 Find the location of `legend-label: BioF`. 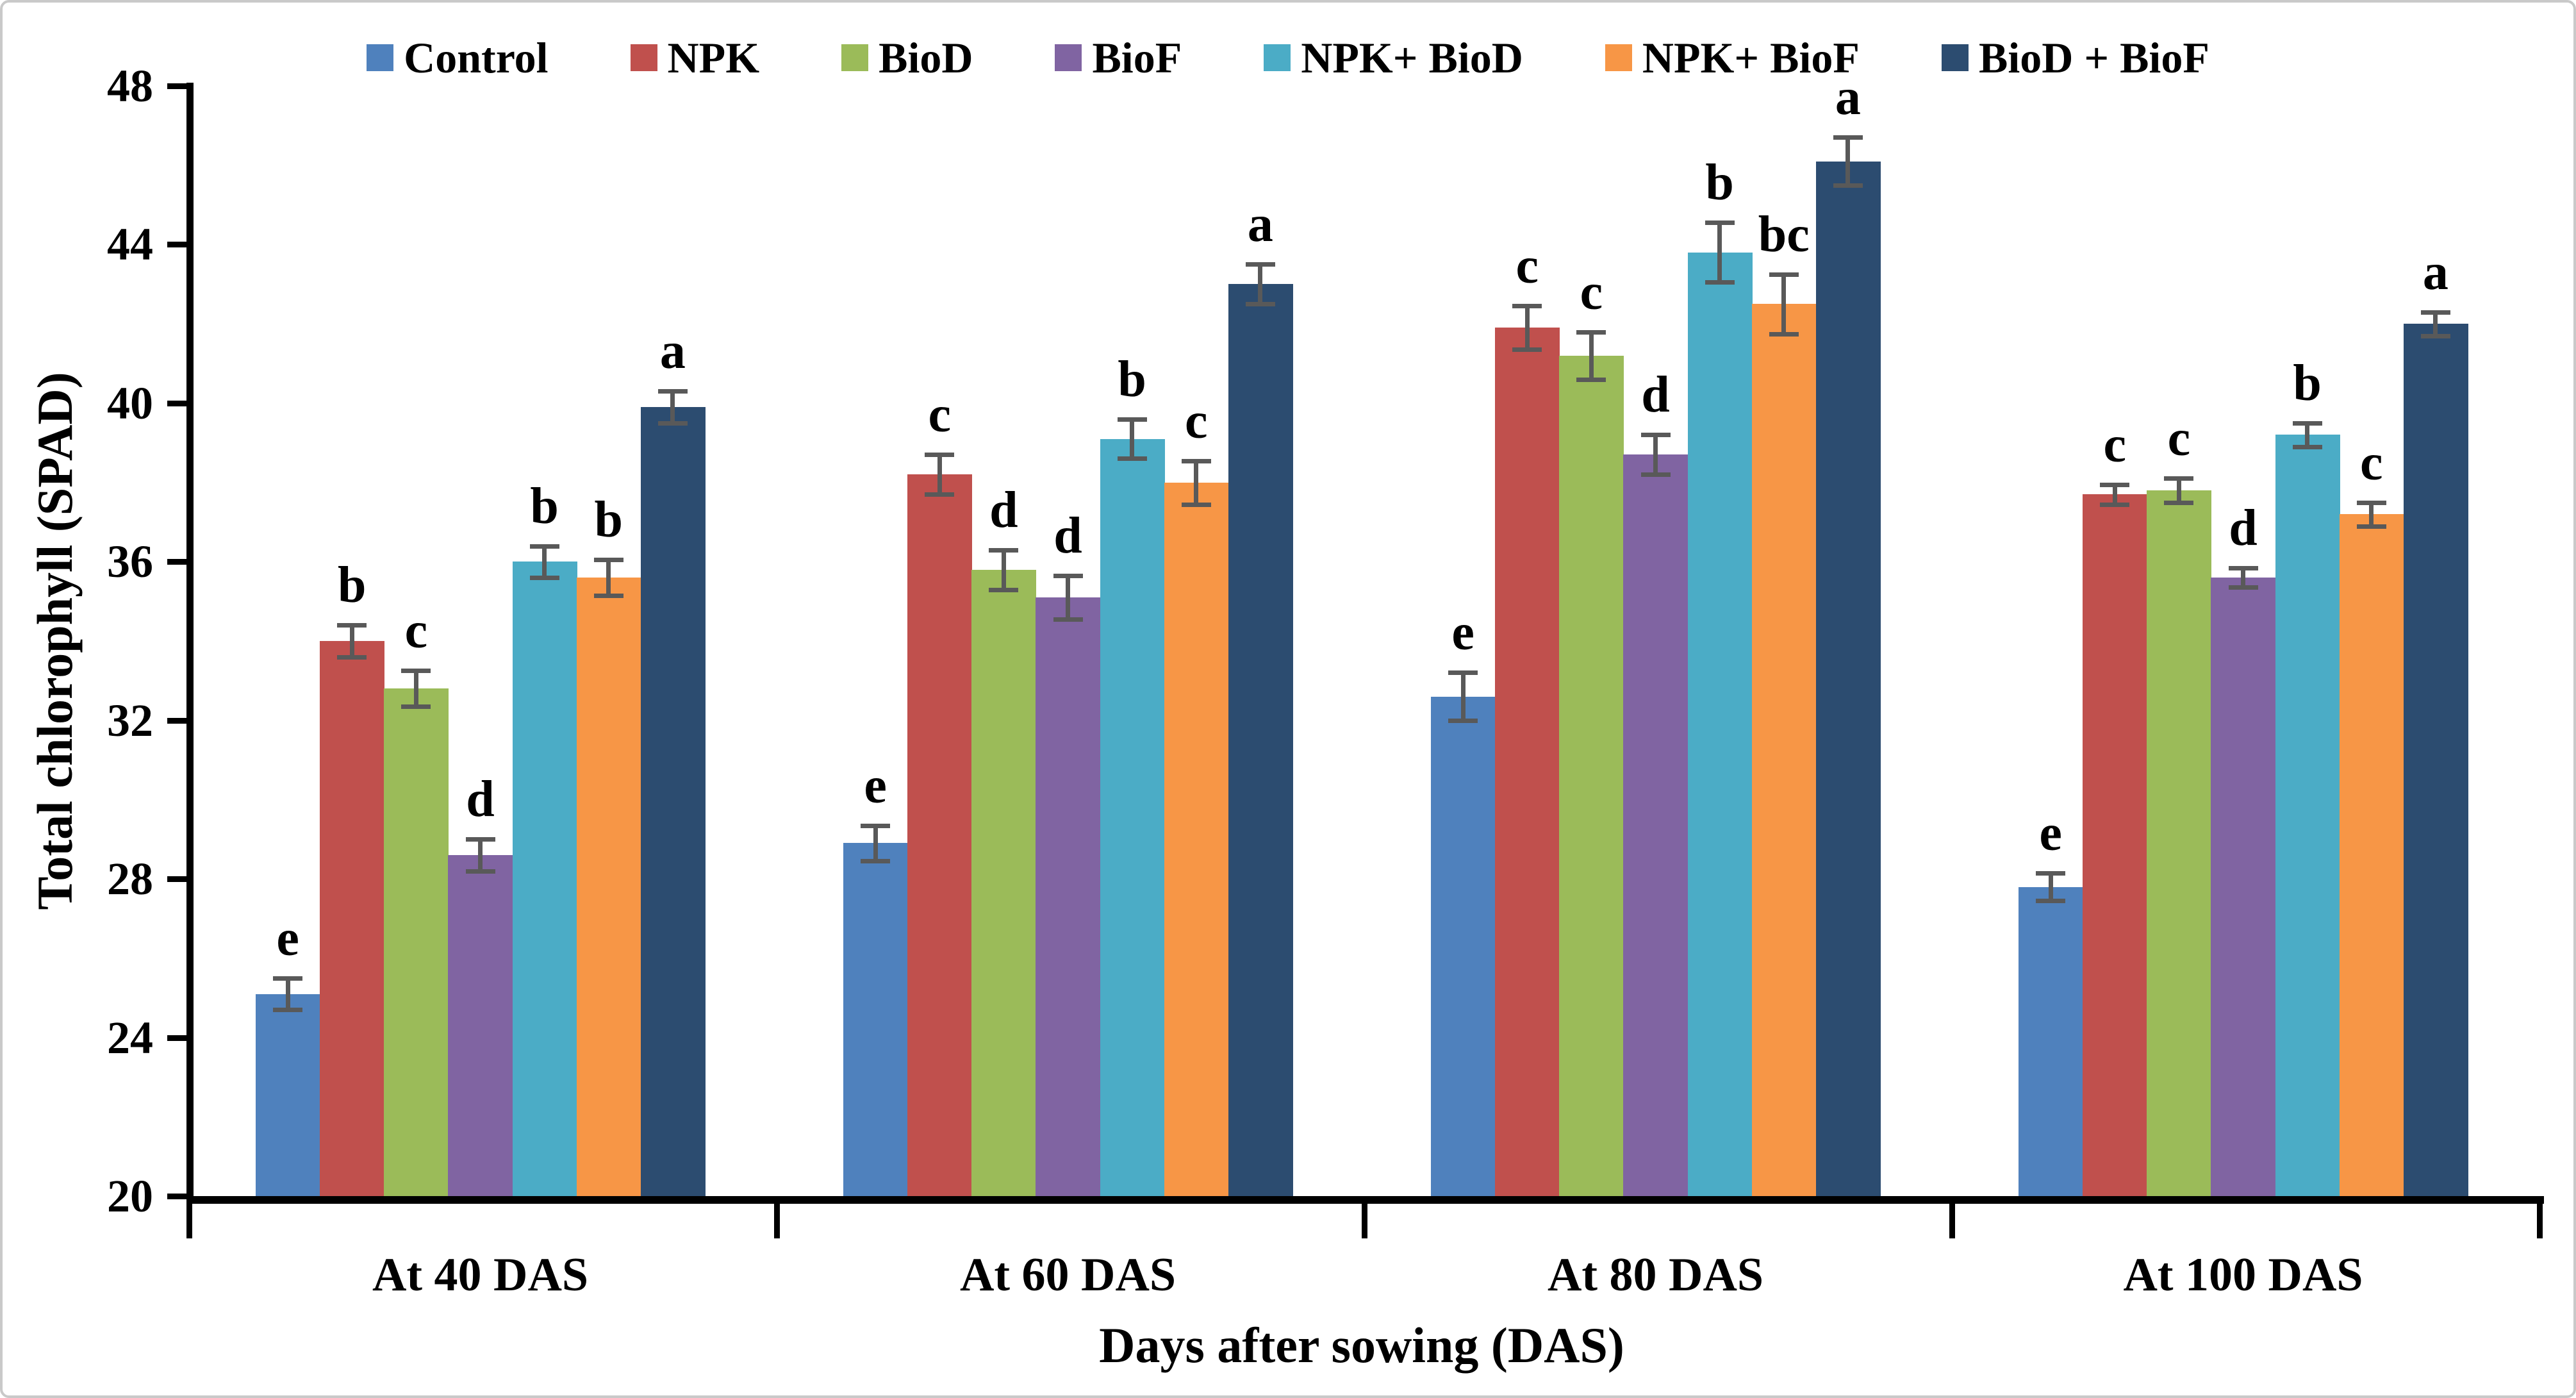

legend-label: BioF is located at coordinates (1137, 58).